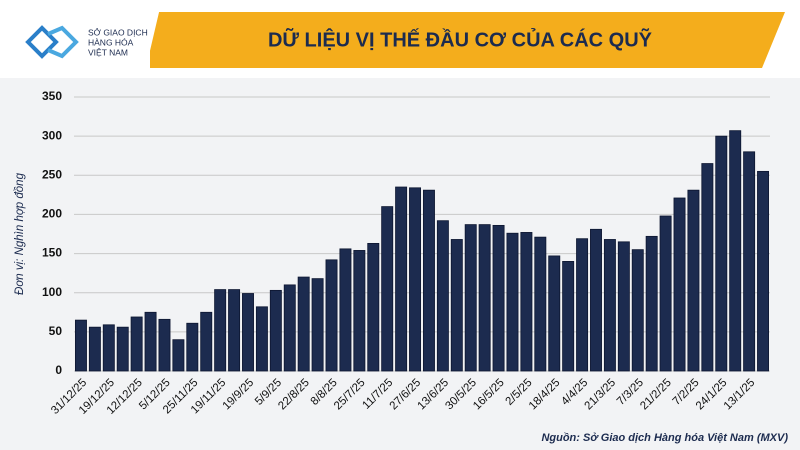  Describe the element at coordinates (52, 174) in the screenshot. I see `y-tick-label: 250` at that location.